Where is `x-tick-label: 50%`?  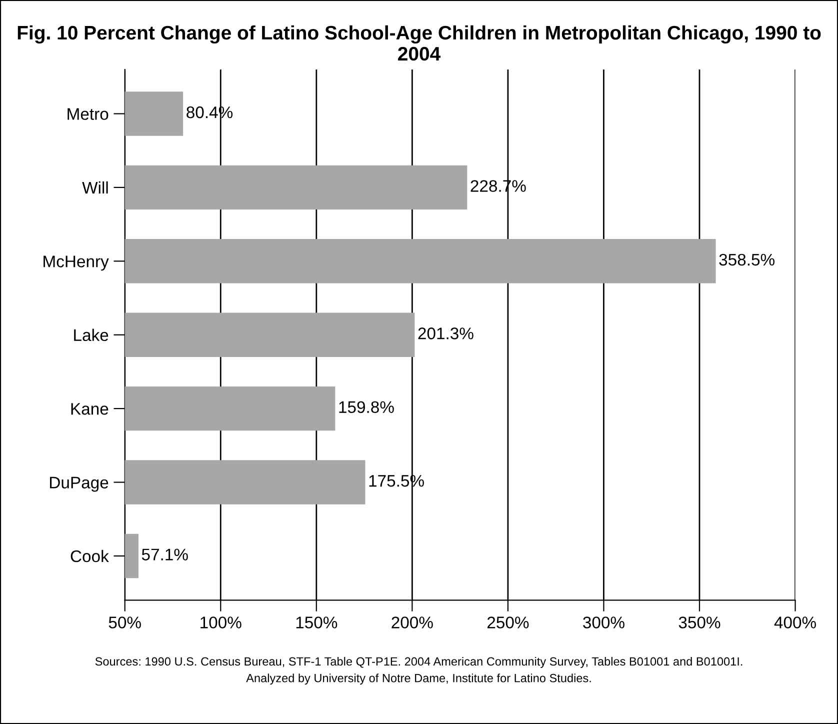 x-tick-label: 50% is located at coordinates (124, 622).